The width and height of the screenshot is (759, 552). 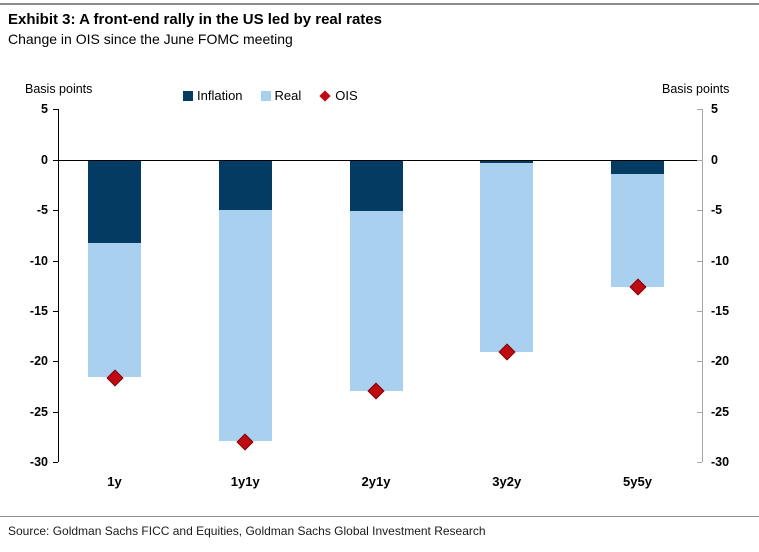 I want to click on y-axis-title-right: Basis points, so click(x=696, y=89).